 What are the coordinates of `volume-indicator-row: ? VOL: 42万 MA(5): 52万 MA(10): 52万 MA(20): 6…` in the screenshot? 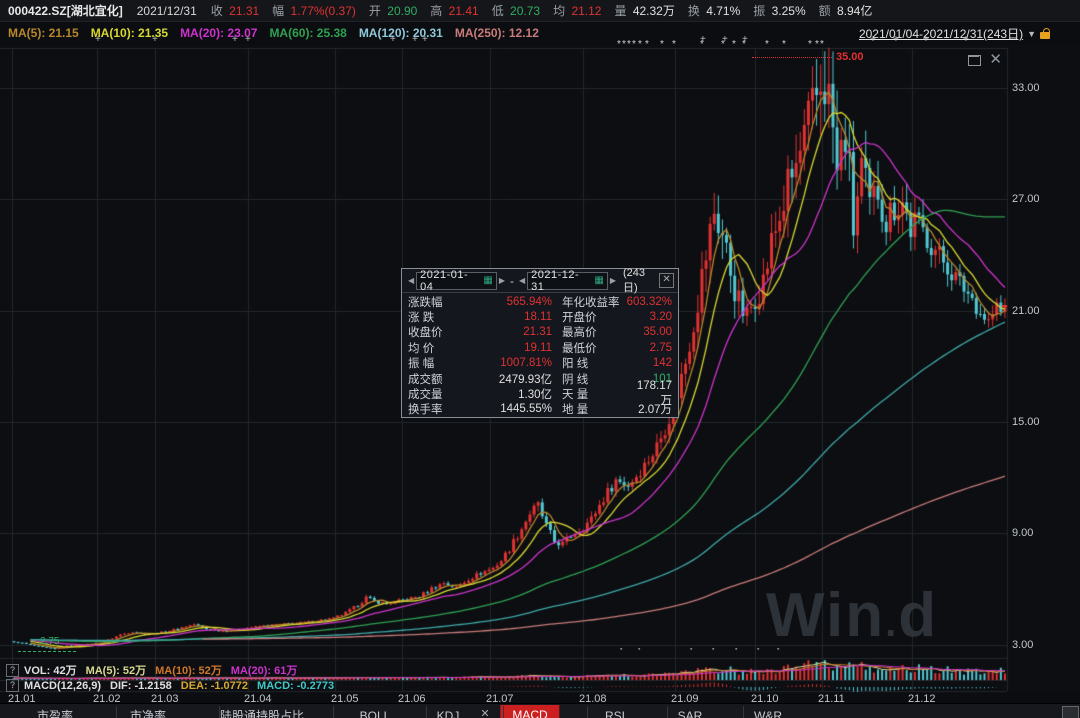 It's located at (156, 670).